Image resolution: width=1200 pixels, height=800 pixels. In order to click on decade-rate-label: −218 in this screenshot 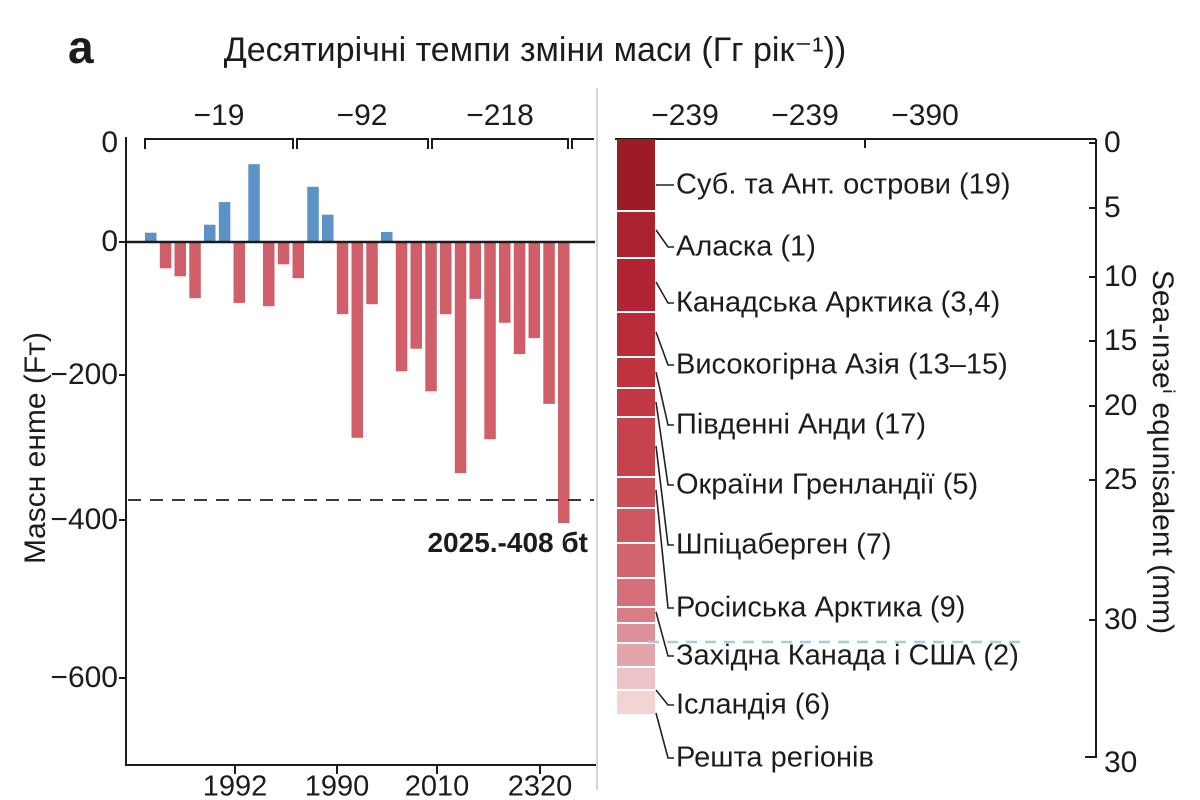, I will do `click(500, 115)`.